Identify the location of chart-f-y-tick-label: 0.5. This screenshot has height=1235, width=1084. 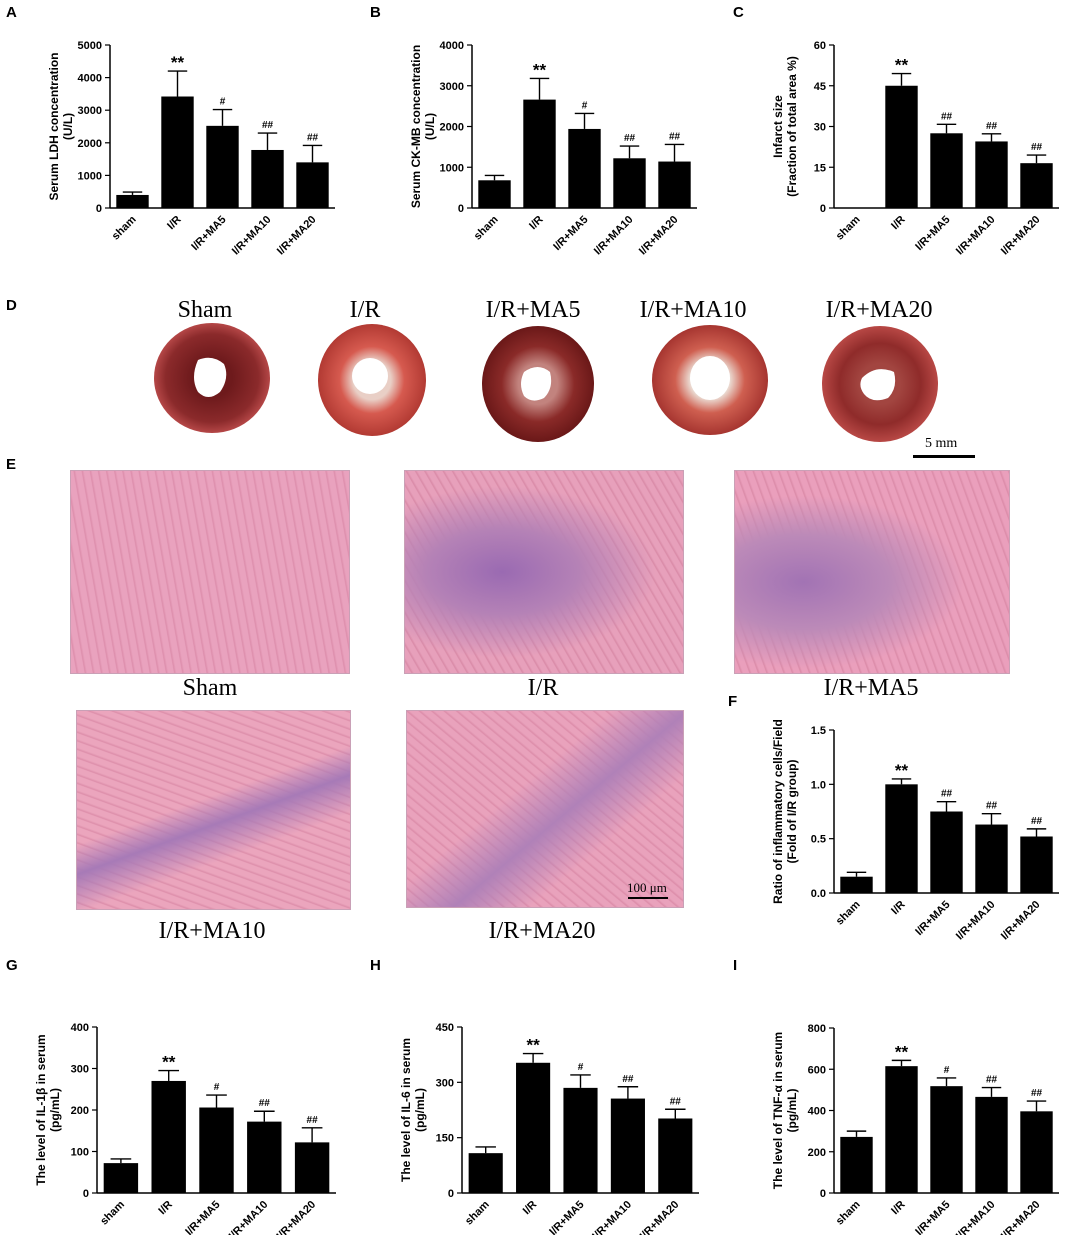
(818, 840).